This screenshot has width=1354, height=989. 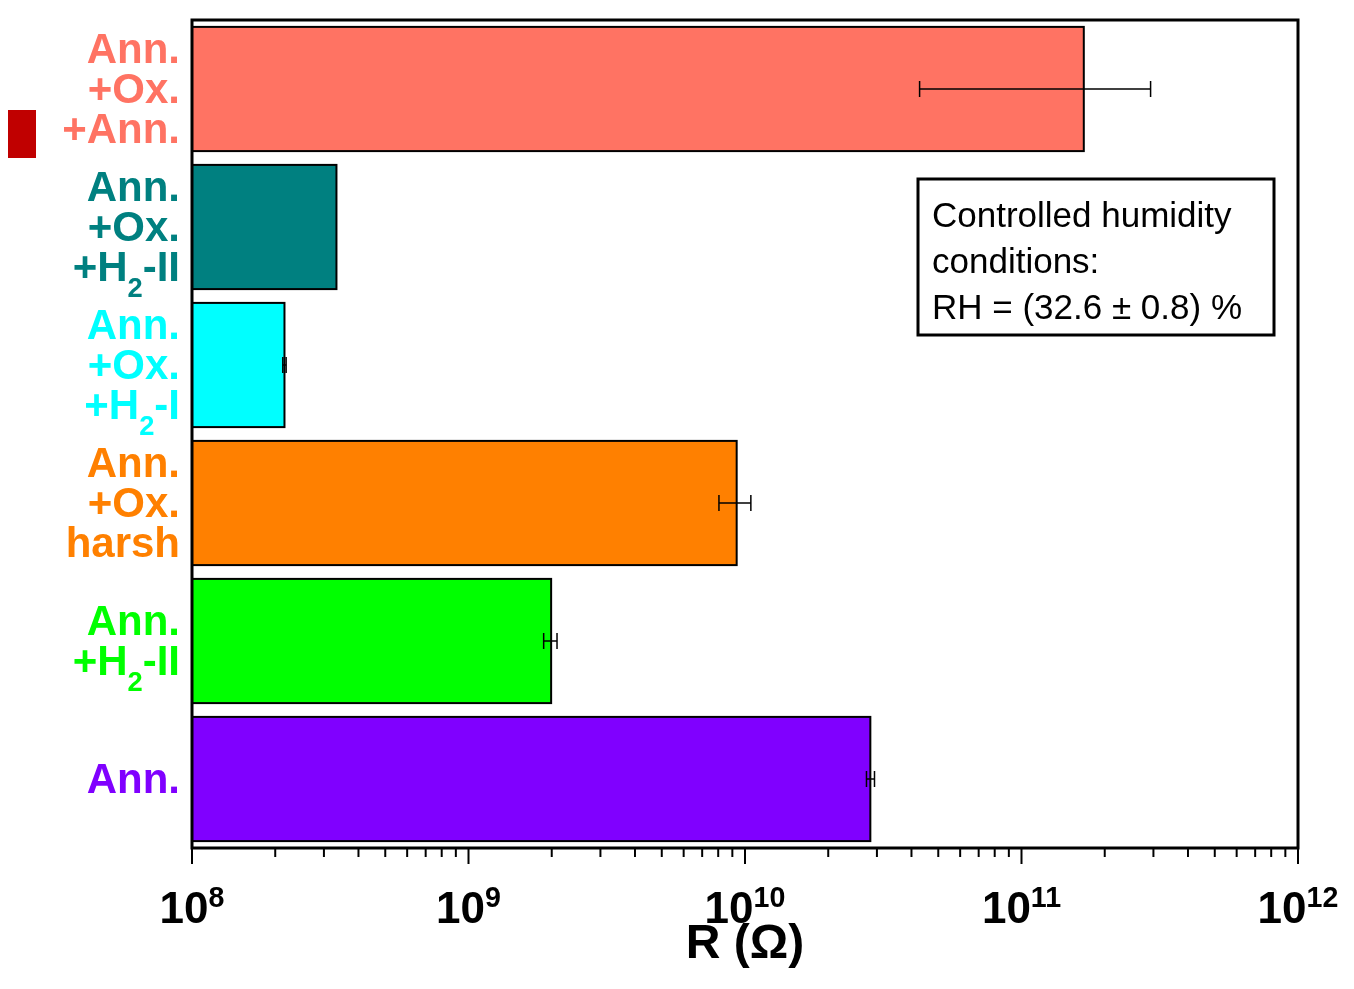 I want to click on annotation: Controlled humidity conditions: RH = (32.6 ± 0.8) %, so click(x=1087, y=260).